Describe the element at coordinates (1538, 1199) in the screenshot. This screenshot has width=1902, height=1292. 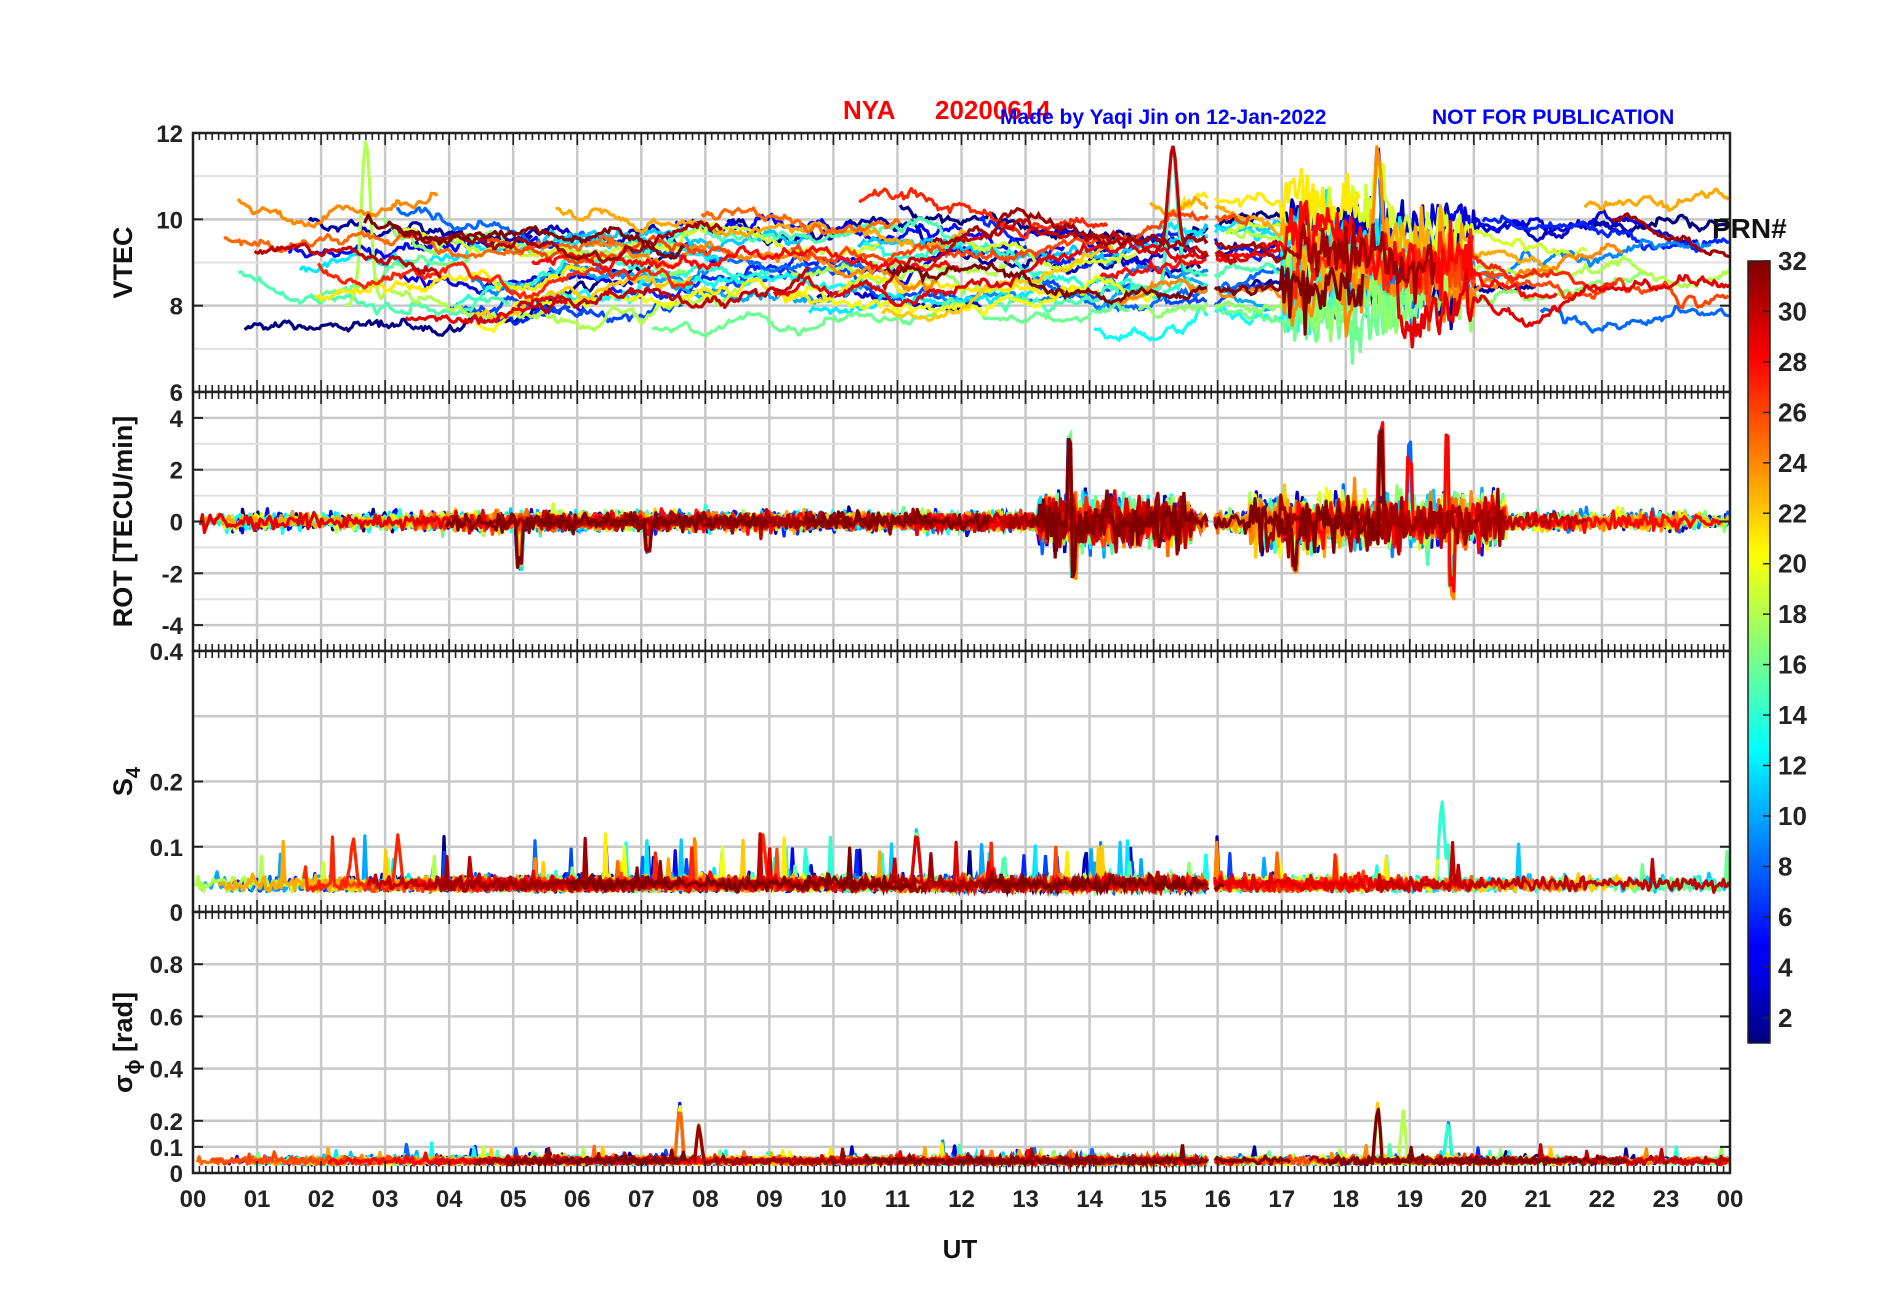
I see `x-tick-label: 21` at that location.